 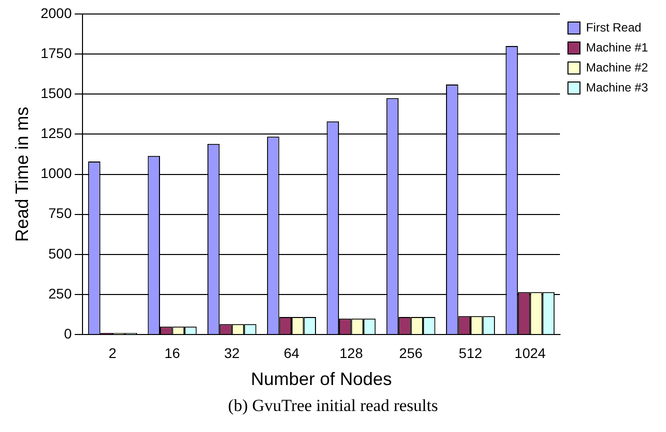 What do you see at coordinates (470, 352) in the screenshot?
I see `x-tick-label: 512` at bounding box center [470, 352].